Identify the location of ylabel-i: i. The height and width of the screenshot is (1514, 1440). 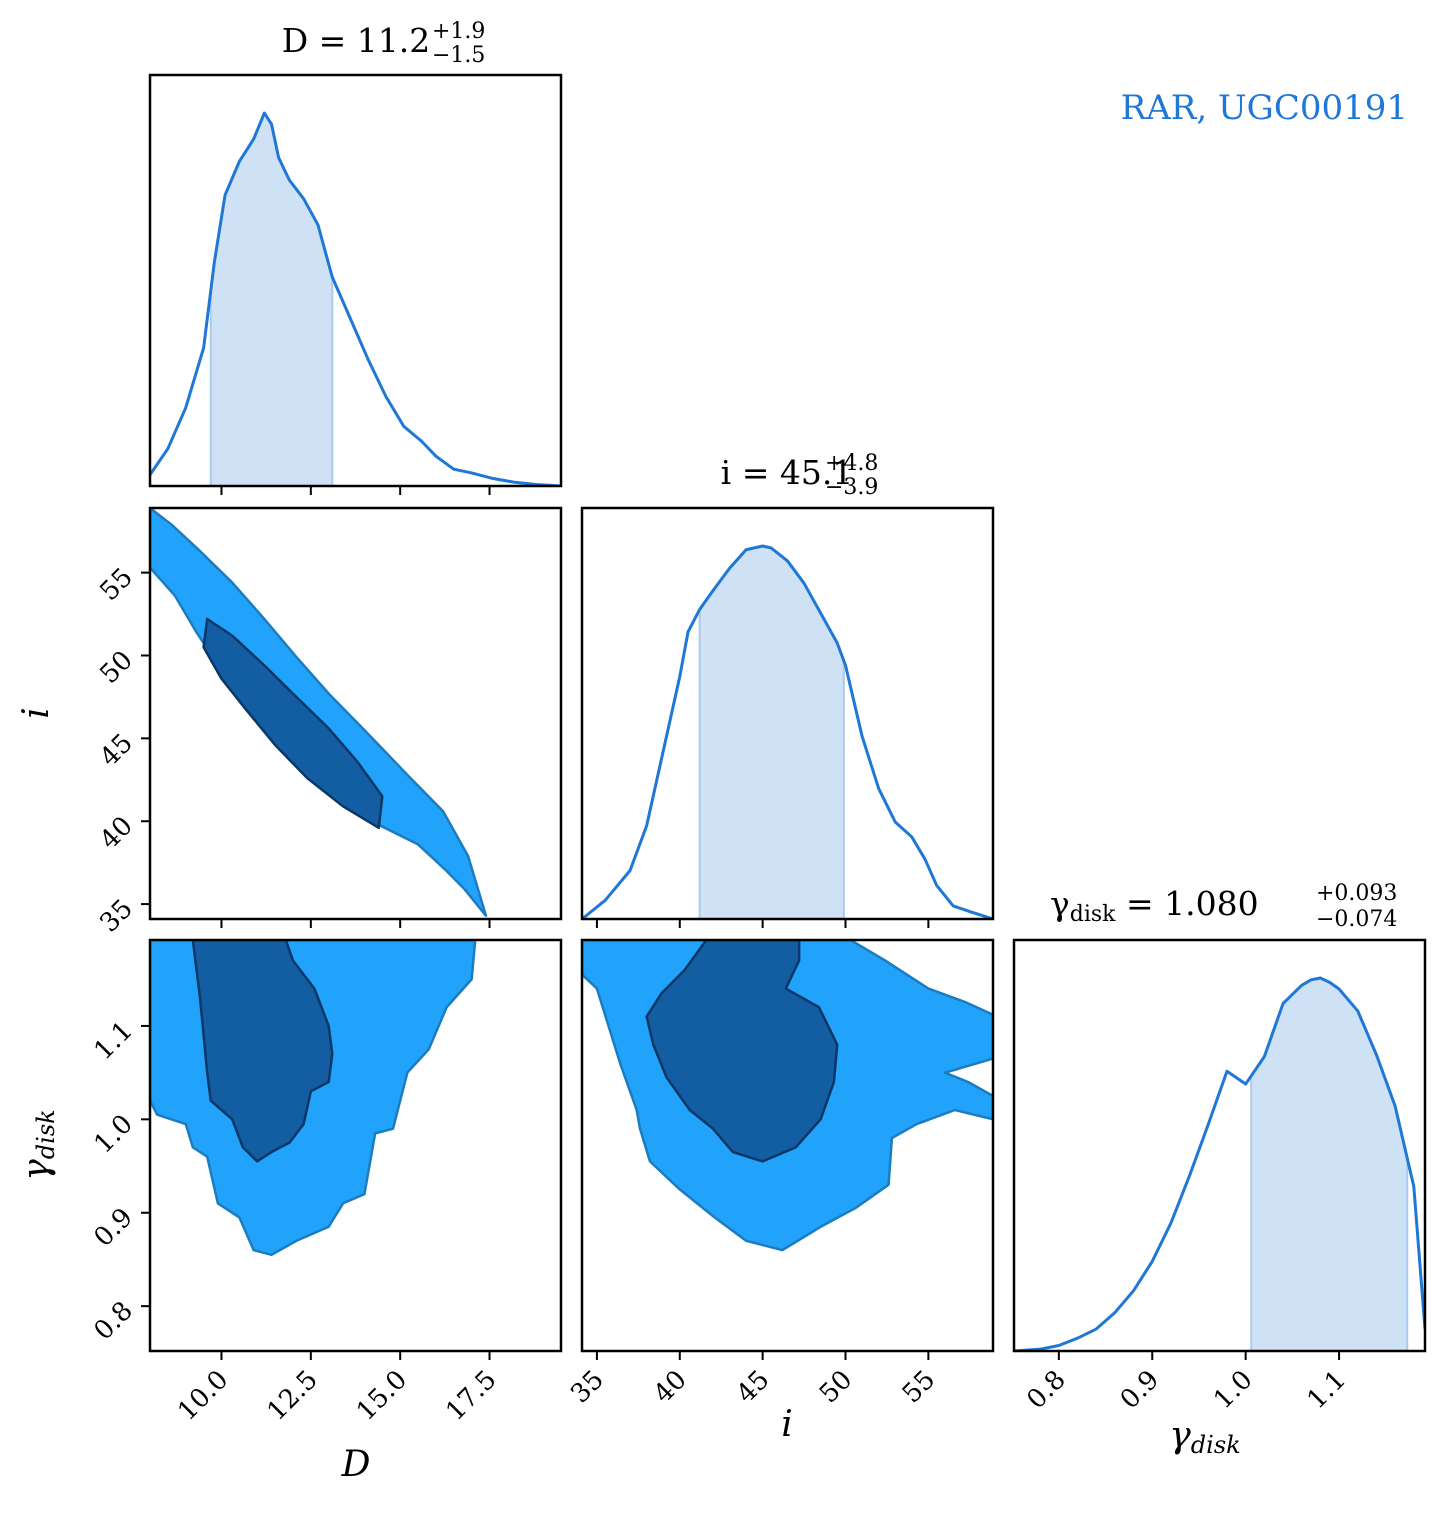
(36, 713).